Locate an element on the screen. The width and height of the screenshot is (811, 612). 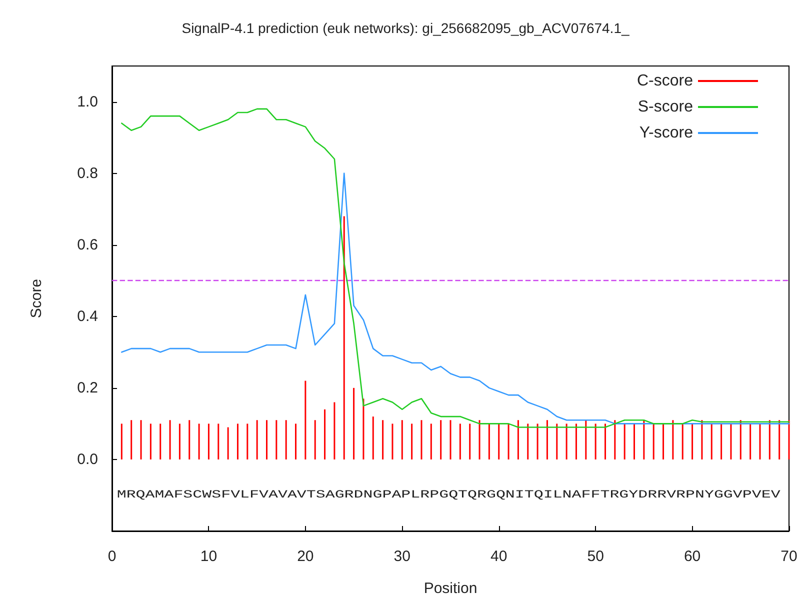
x-axis-title: Position is located at coordinates (451, 588).